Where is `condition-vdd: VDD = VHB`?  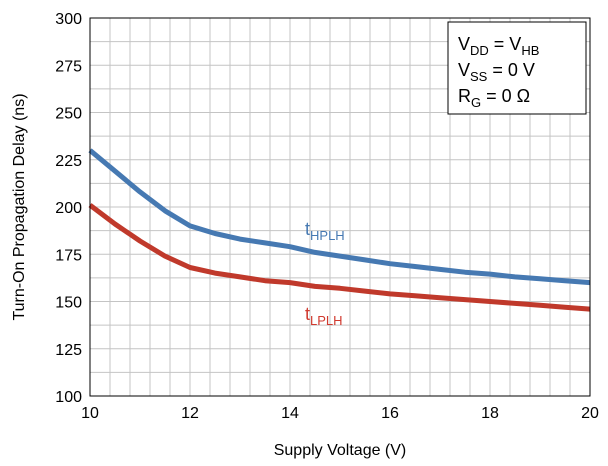 condition-vdd: VDD = VHB is located at coordinates (498, 46).